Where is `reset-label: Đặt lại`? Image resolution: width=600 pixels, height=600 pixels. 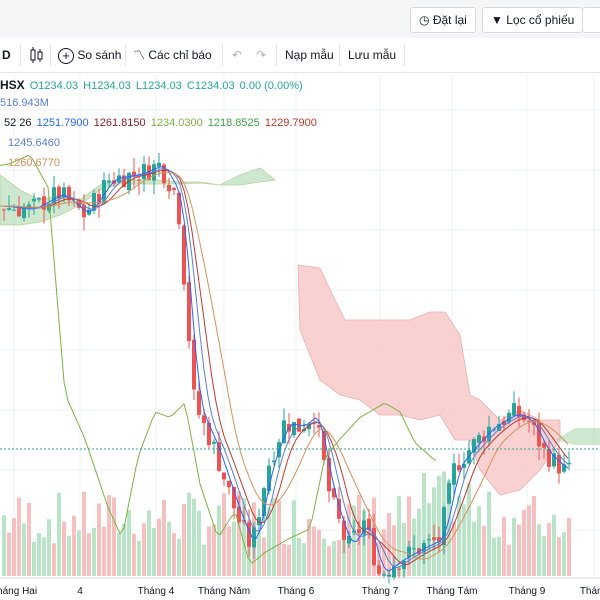
reset-label: Đặt lại is located at coordinates (449, 20).